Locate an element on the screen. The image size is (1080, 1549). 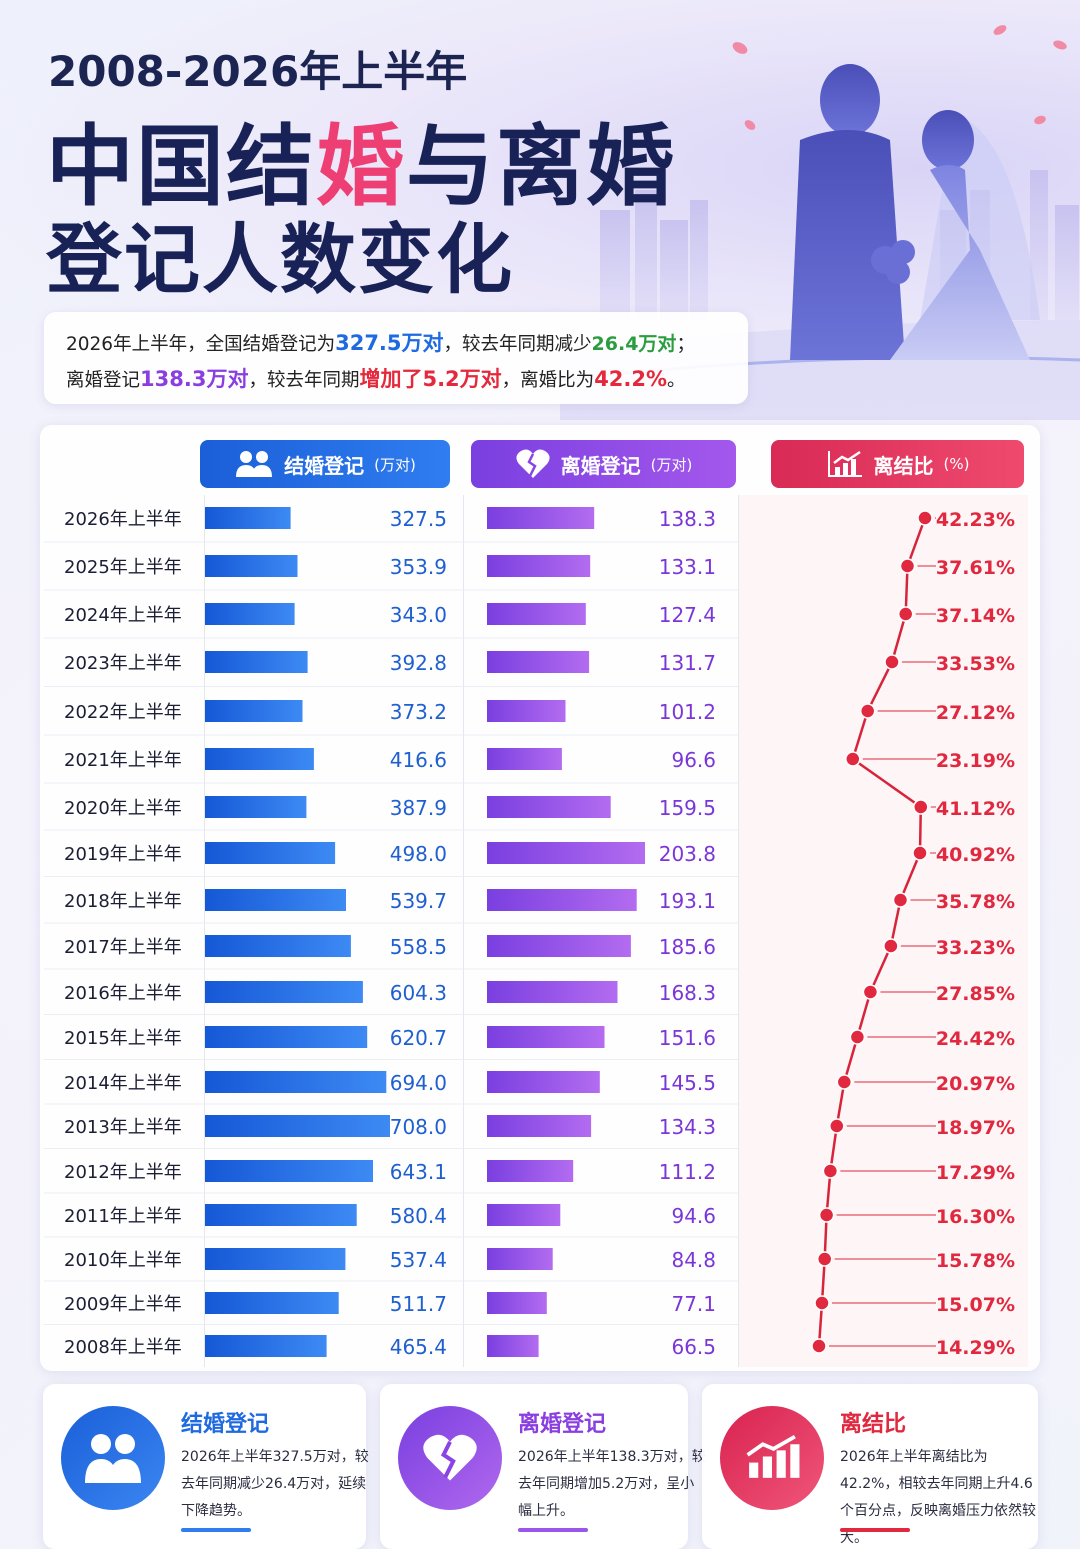
divorce-column-header: 离婚登记 (万对) is located at coordinates (603, 464).